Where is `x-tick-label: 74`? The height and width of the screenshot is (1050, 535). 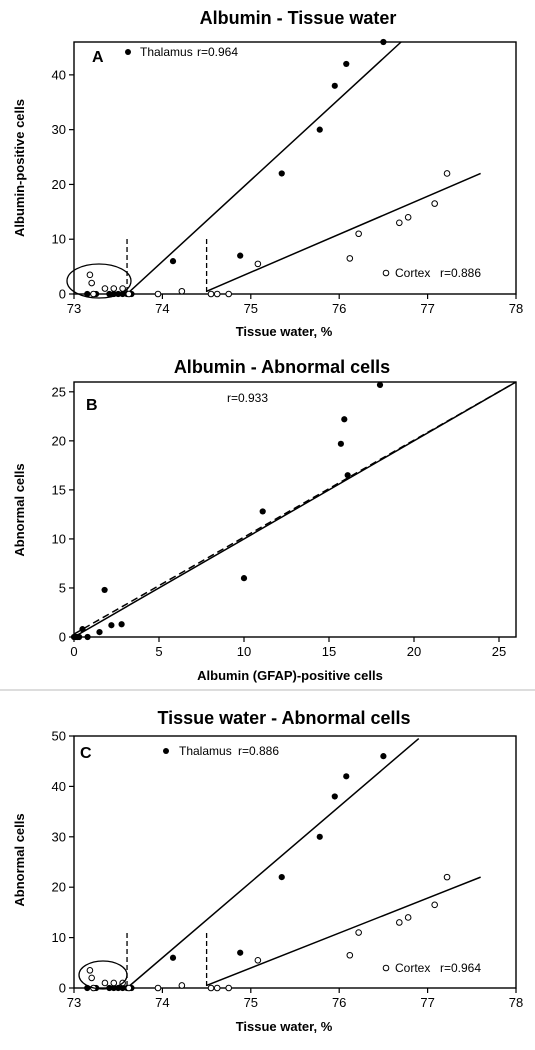
x-tick-label: 74 is located at coordinates (162, 308).